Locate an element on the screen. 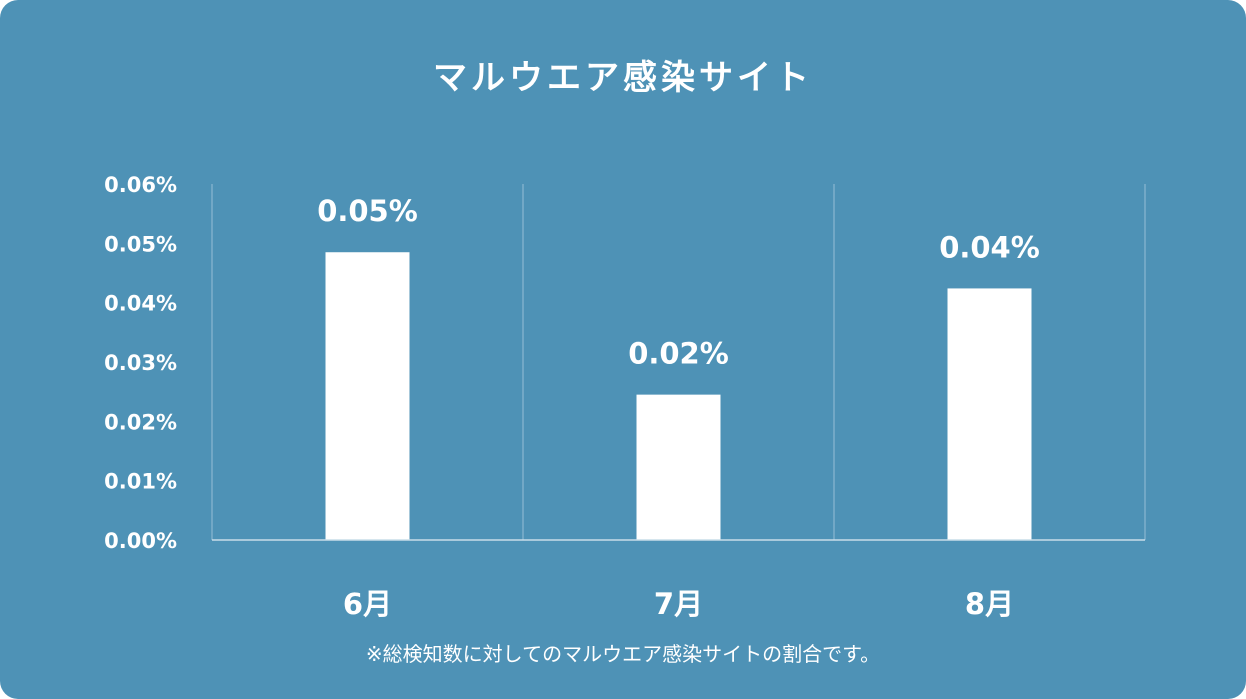 Image resolution: width=1246 pixels, height=699 pixels. y-tick-label: 0.00% is located at coordinates (140, 541).